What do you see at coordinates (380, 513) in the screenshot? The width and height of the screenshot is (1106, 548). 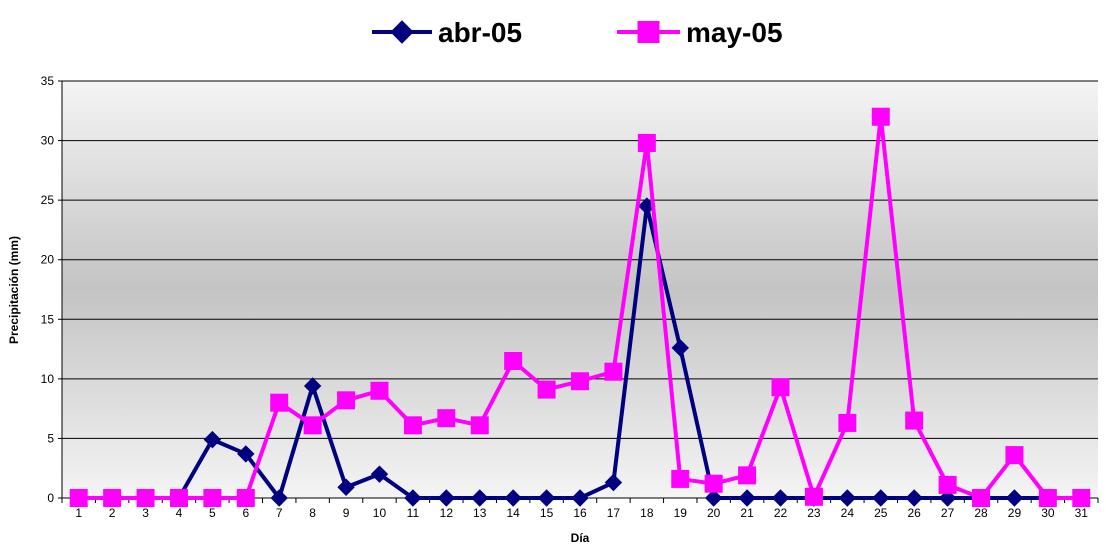 I see `x-tick-label: 10` at bounding box center [380, 513].